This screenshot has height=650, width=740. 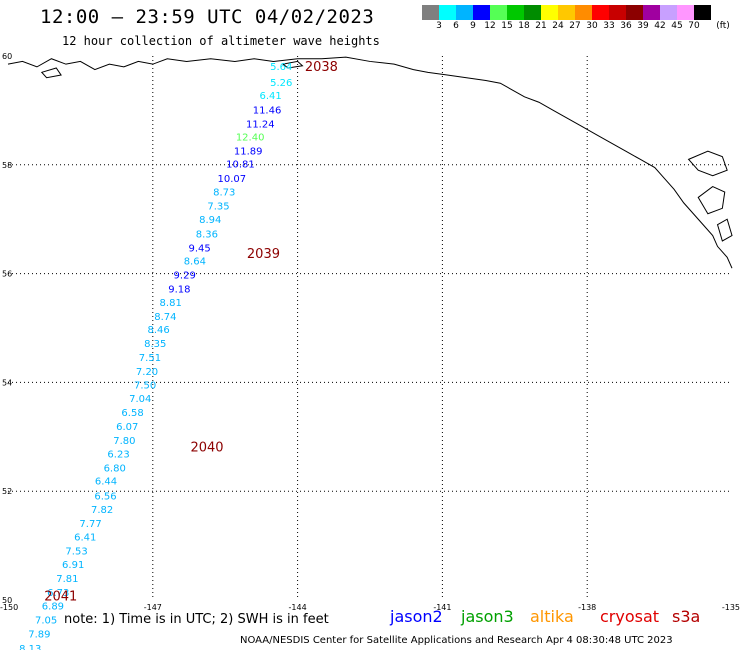 I want to click on legend-swatches, so click(x=566, y=12).